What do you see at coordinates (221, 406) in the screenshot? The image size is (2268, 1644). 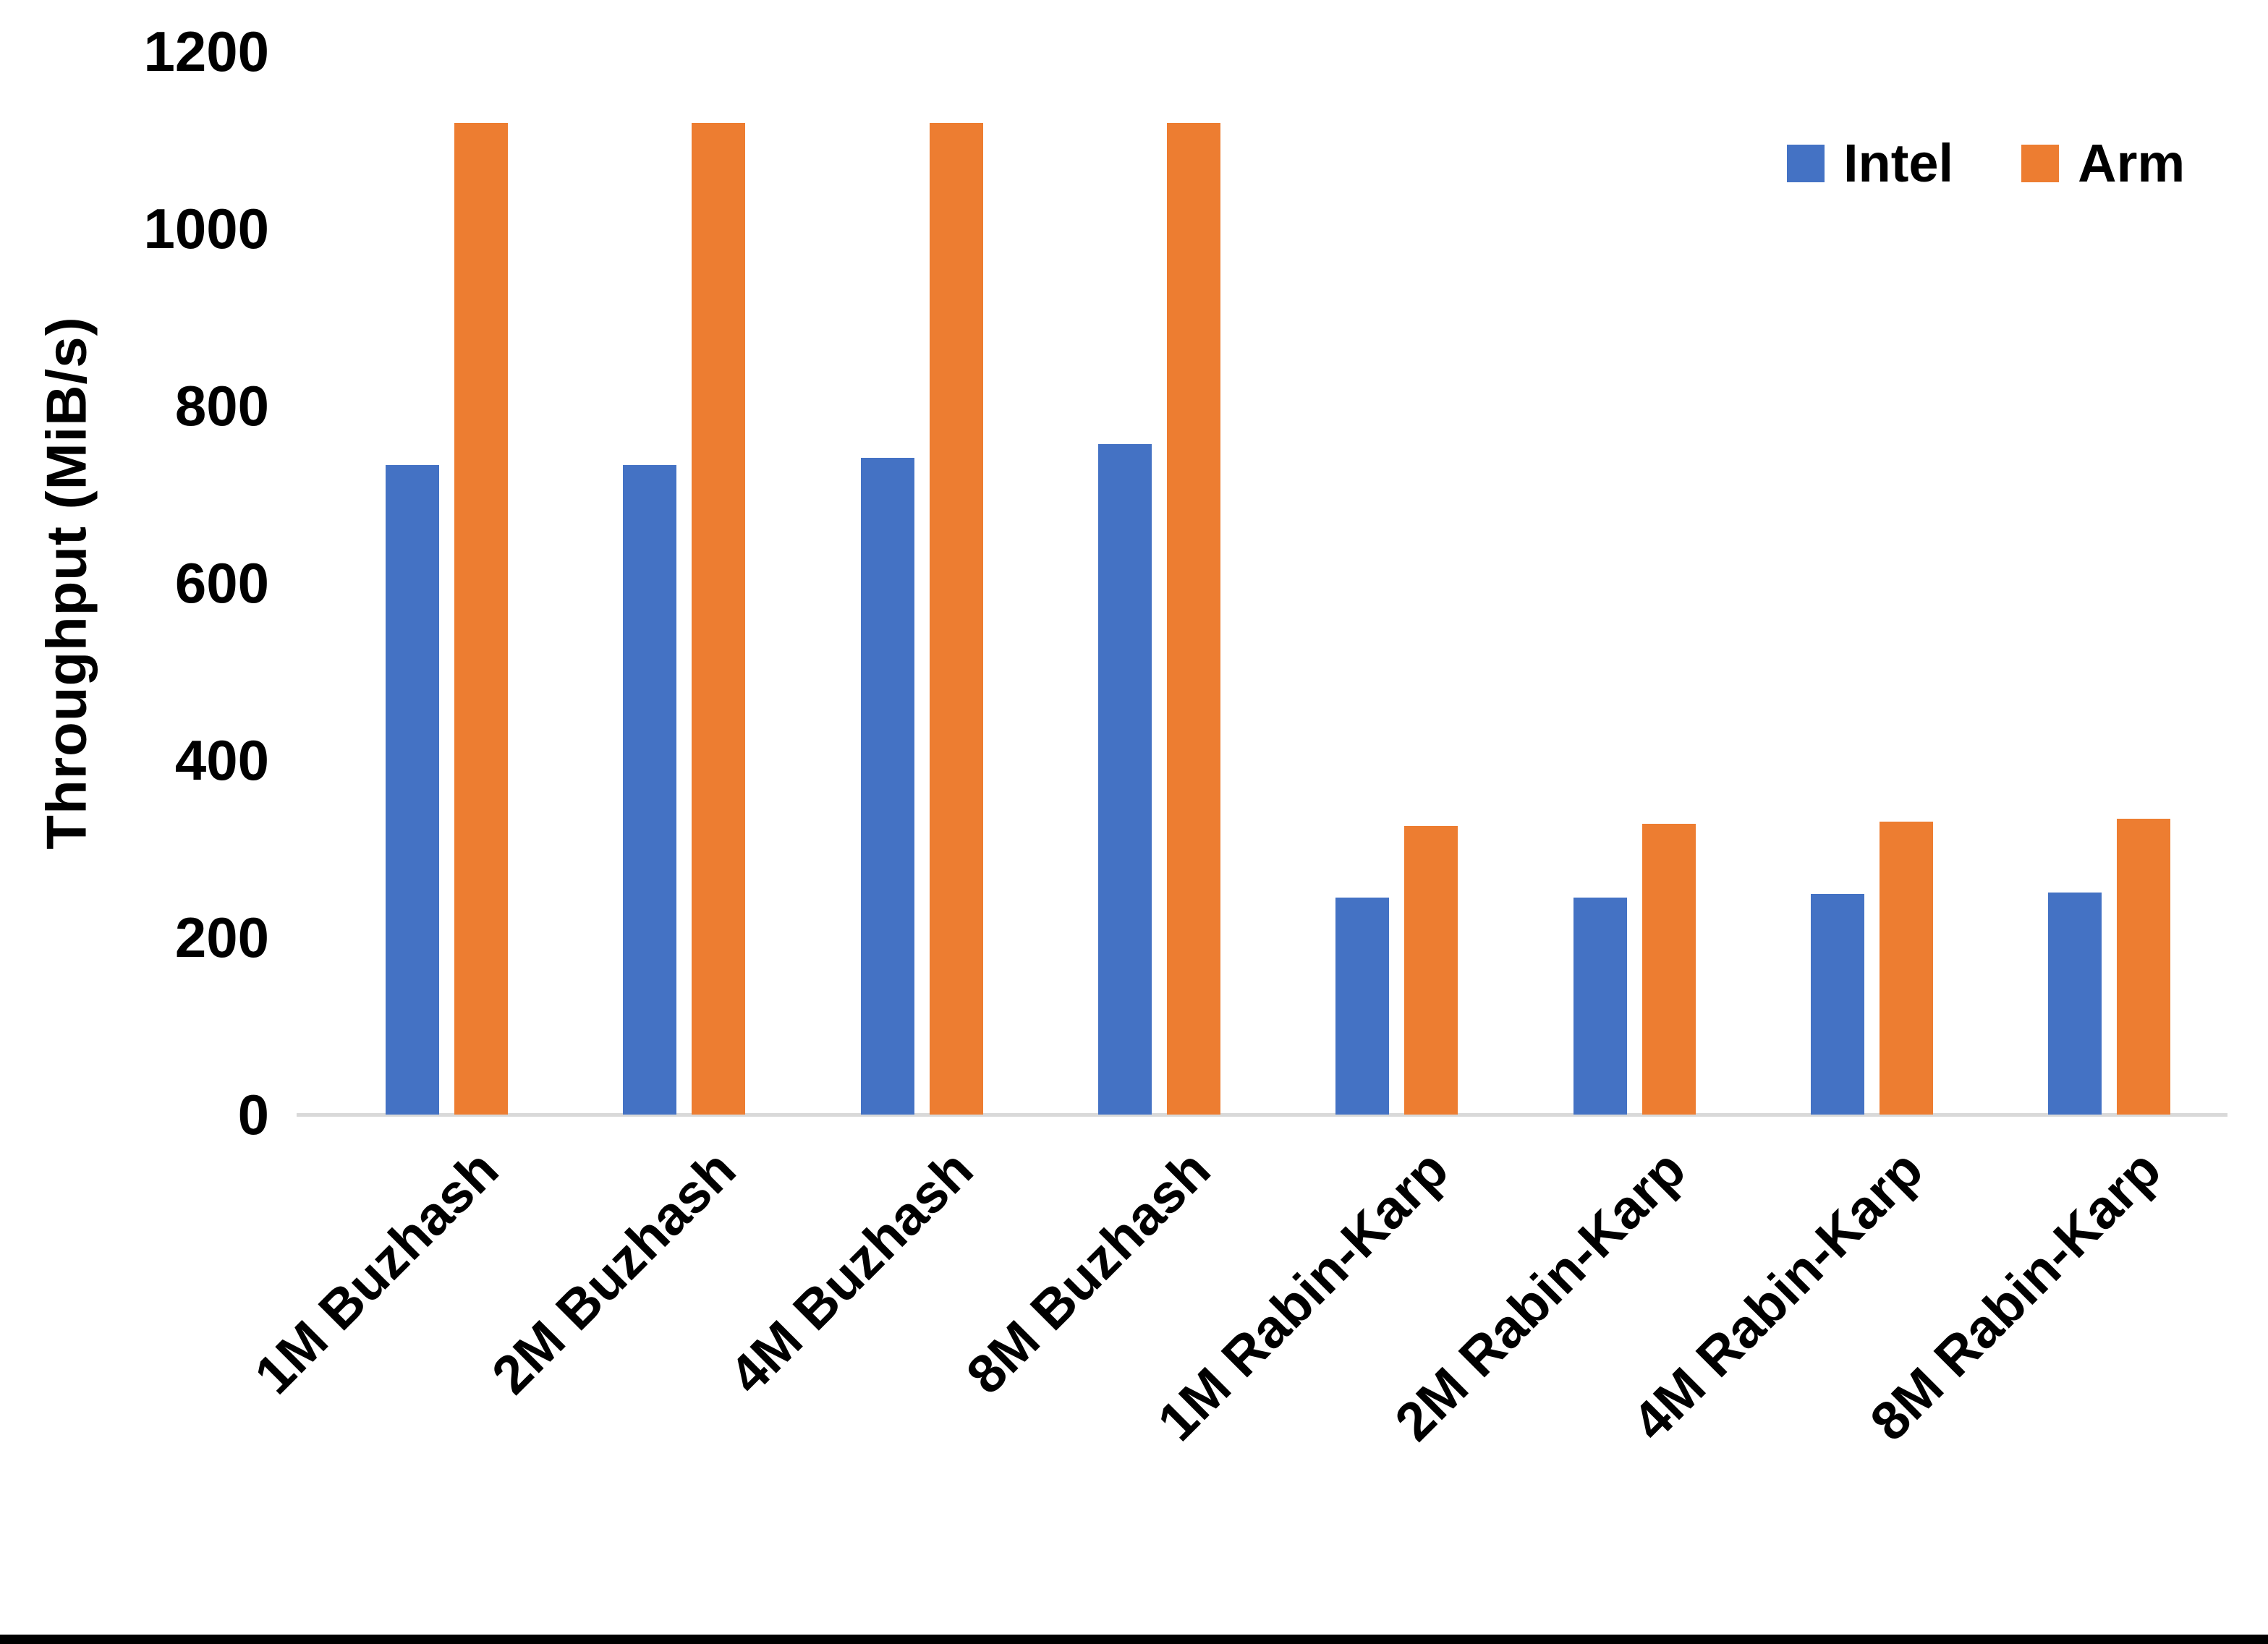 I see `y-tick-label-800: 800` at bounding box center [221, 406].